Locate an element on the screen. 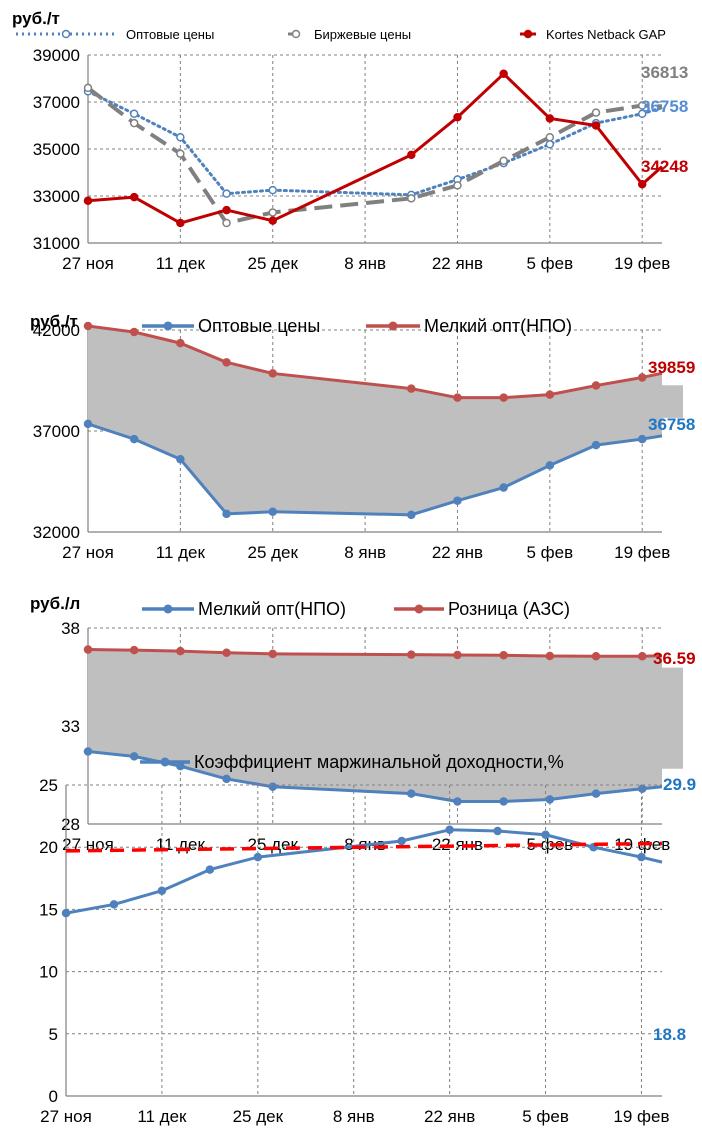 Image resolution: width=702 pixels, height=1129 pixels. y-tick-label: 5 is located at coordinates (53, 1034).